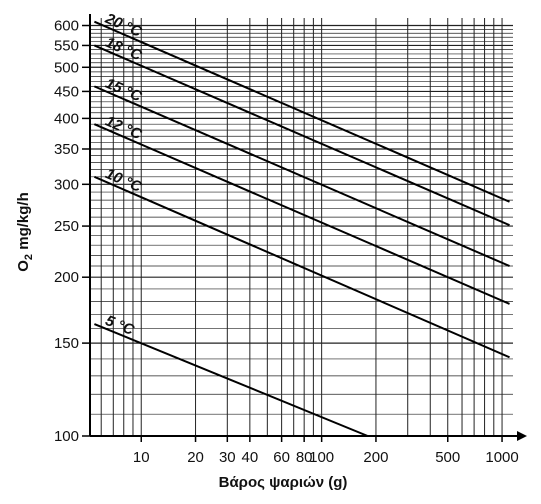  Describe the element at coordinates (23, 223) in the screenshot. I see `y-axis-title-rest: mg/kg/h` at that location.